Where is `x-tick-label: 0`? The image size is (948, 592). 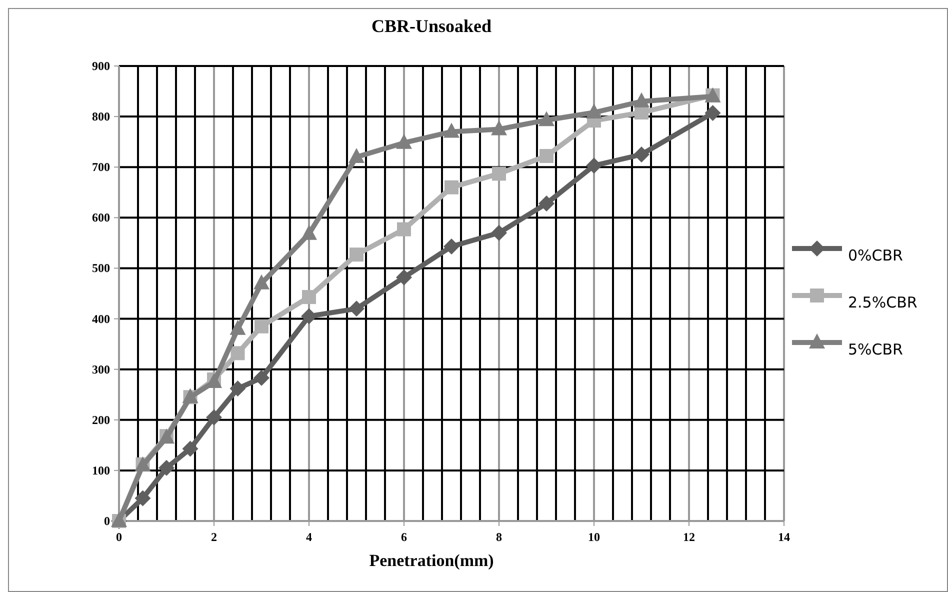
x-tick-label: 0 is located at coordinates (119, 537).